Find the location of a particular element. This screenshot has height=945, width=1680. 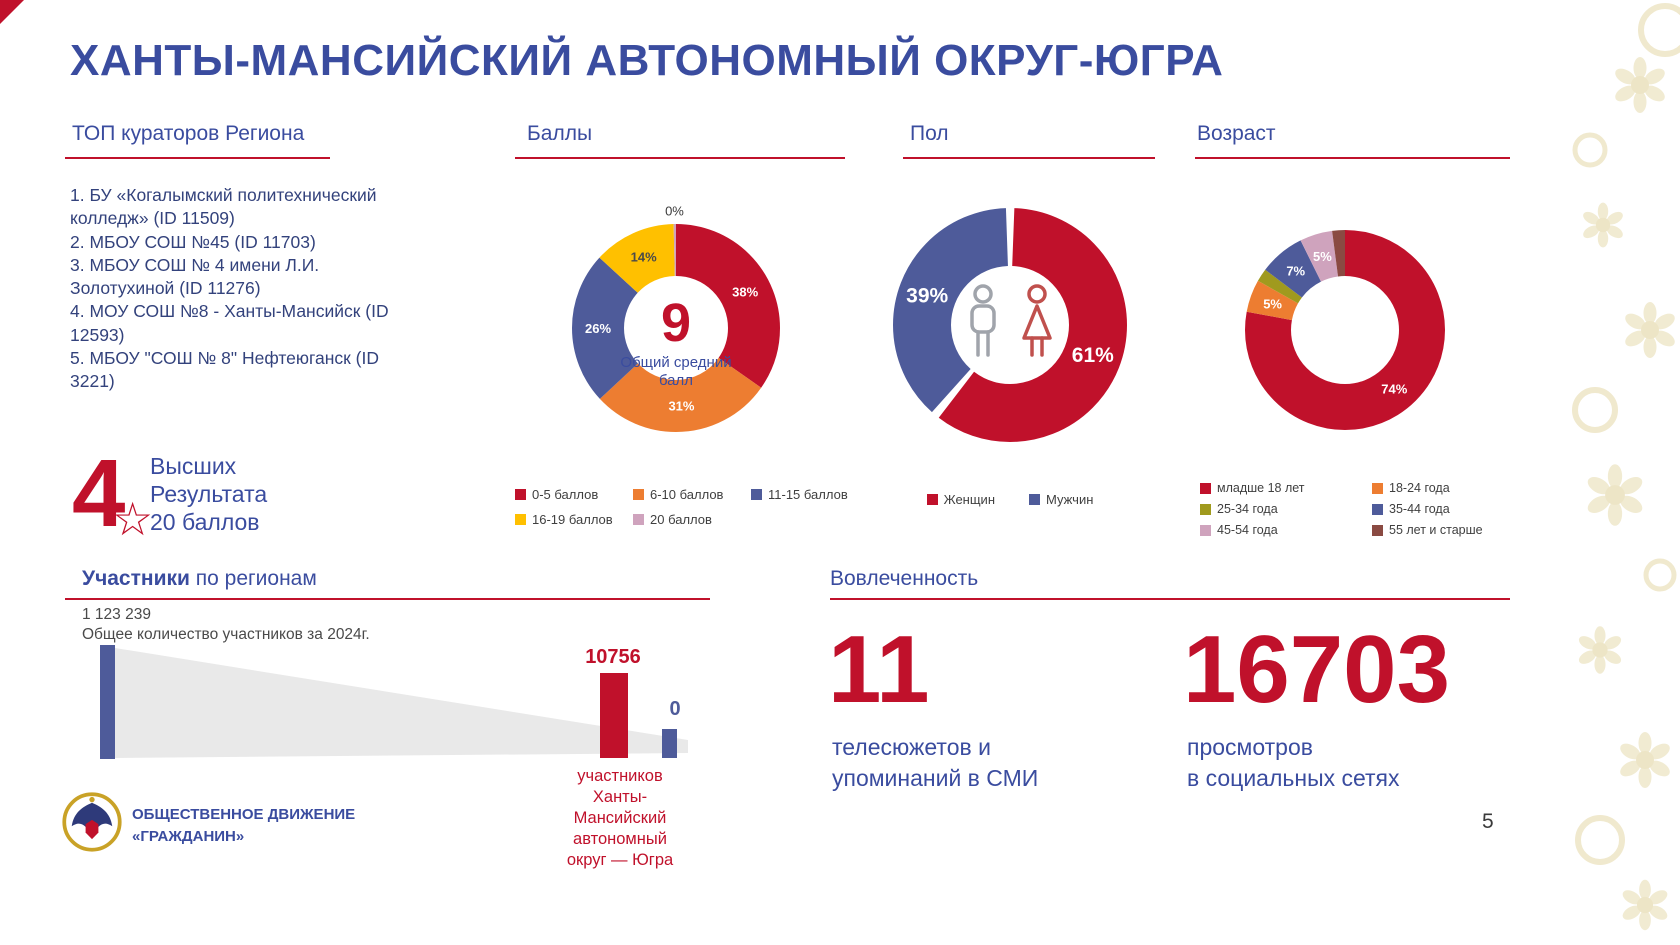

views-caption: просмотров в социальных сетях is located at coordinates (1293, 763).